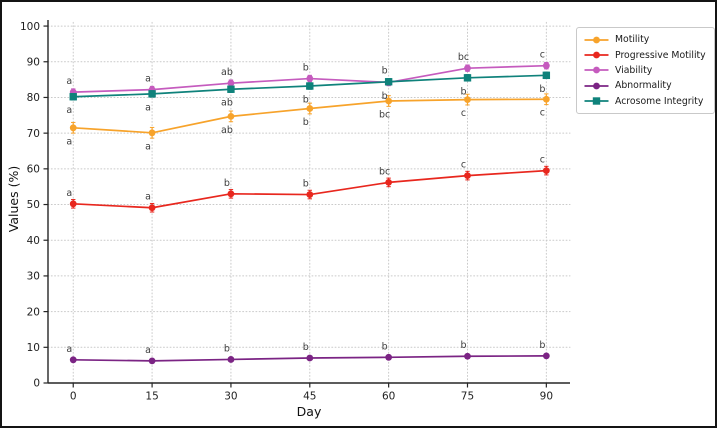 This screenshot has width=717, height=428. I want to click on y-tick-label: 40, so click(33, 241).